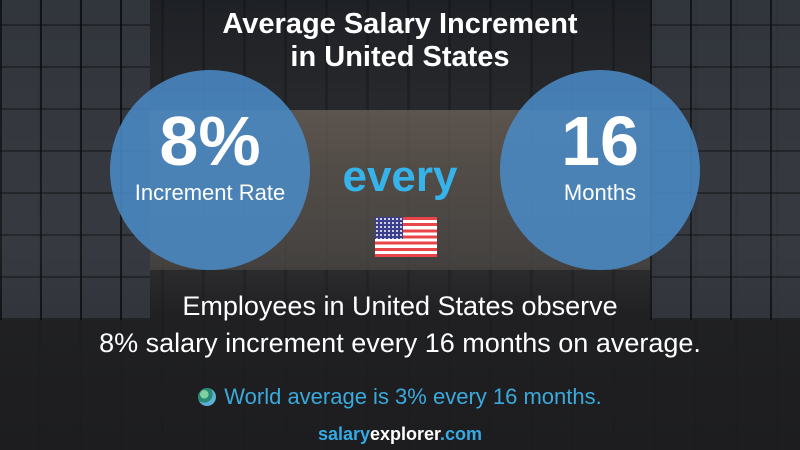 The height and width of the screenshot is (450, 800). I want to click on increment-rate-label: Increment Rate, so click(210, 192).